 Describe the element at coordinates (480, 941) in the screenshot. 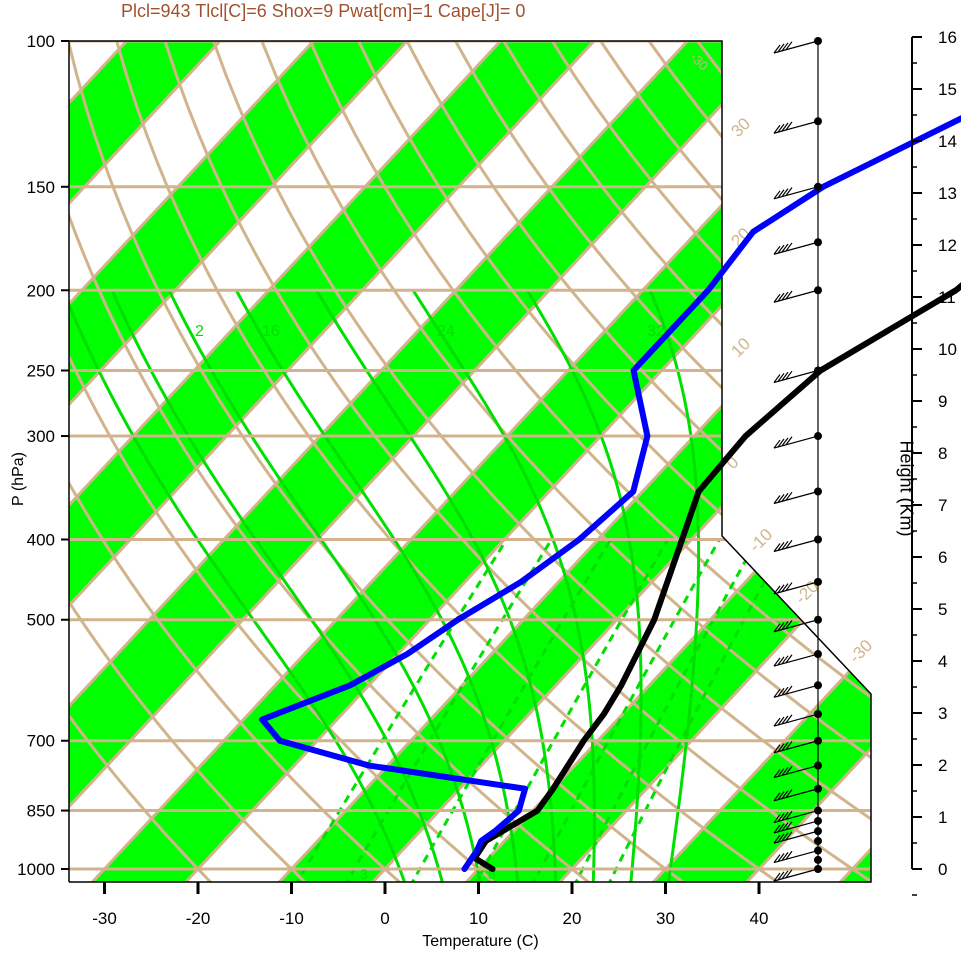

I see `x-axis-label: Temperature (C)` at that location.